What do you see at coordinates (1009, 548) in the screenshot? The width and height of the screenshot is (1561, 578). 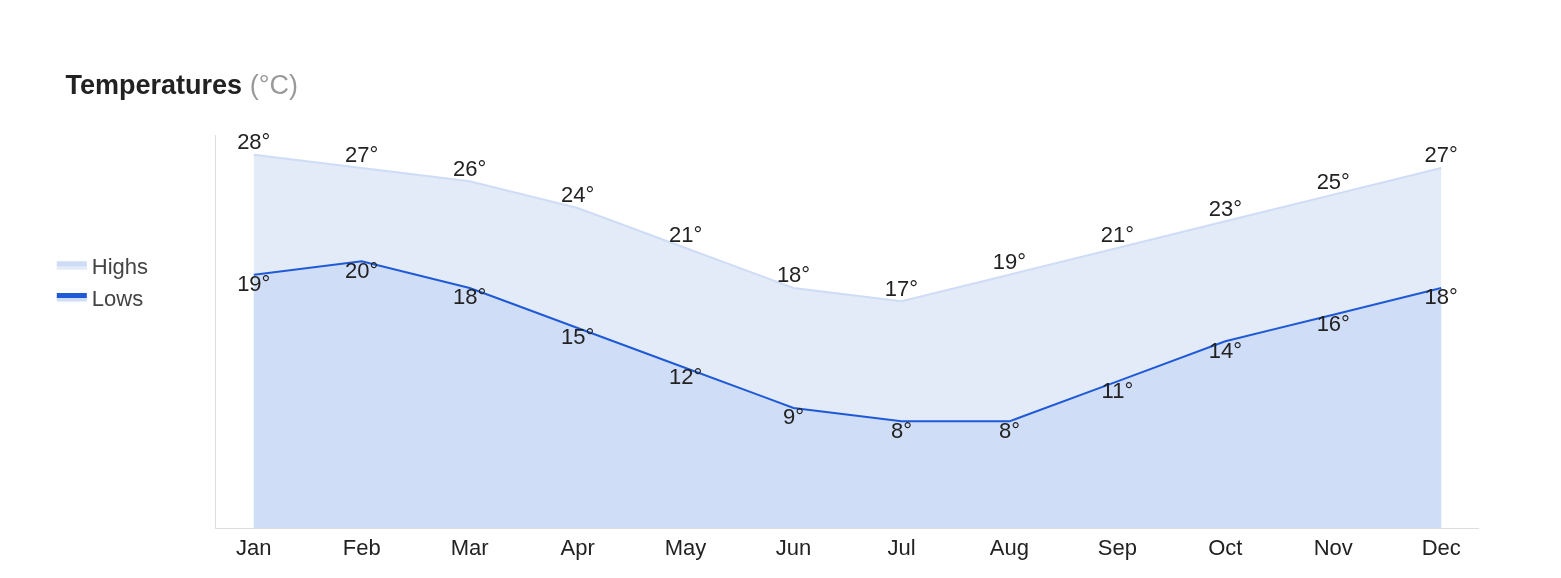 I see `x-tick-label: Aug` at bounding box center [1009, 548].